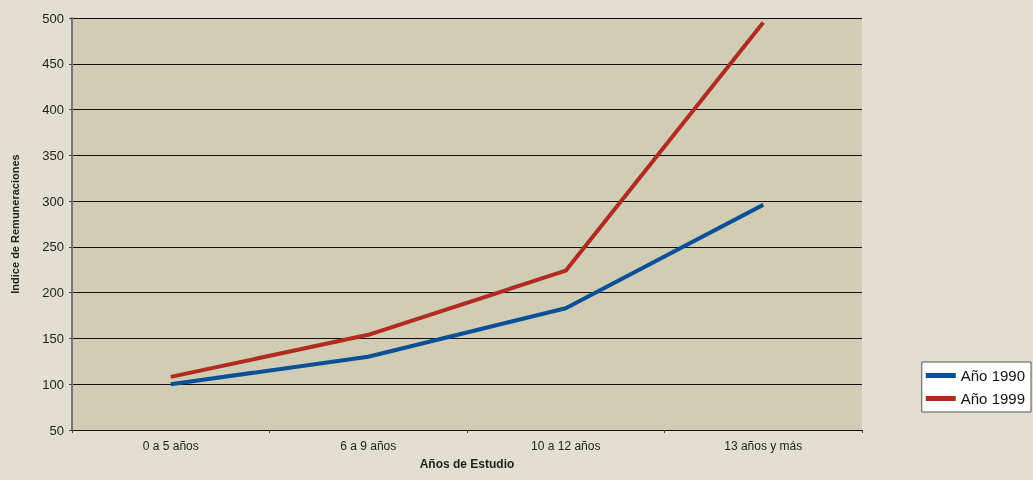 The height and width of the screenshot is (480, 1033). I want to click on x-axis-title: Años de Estudio, so click(467, 464).